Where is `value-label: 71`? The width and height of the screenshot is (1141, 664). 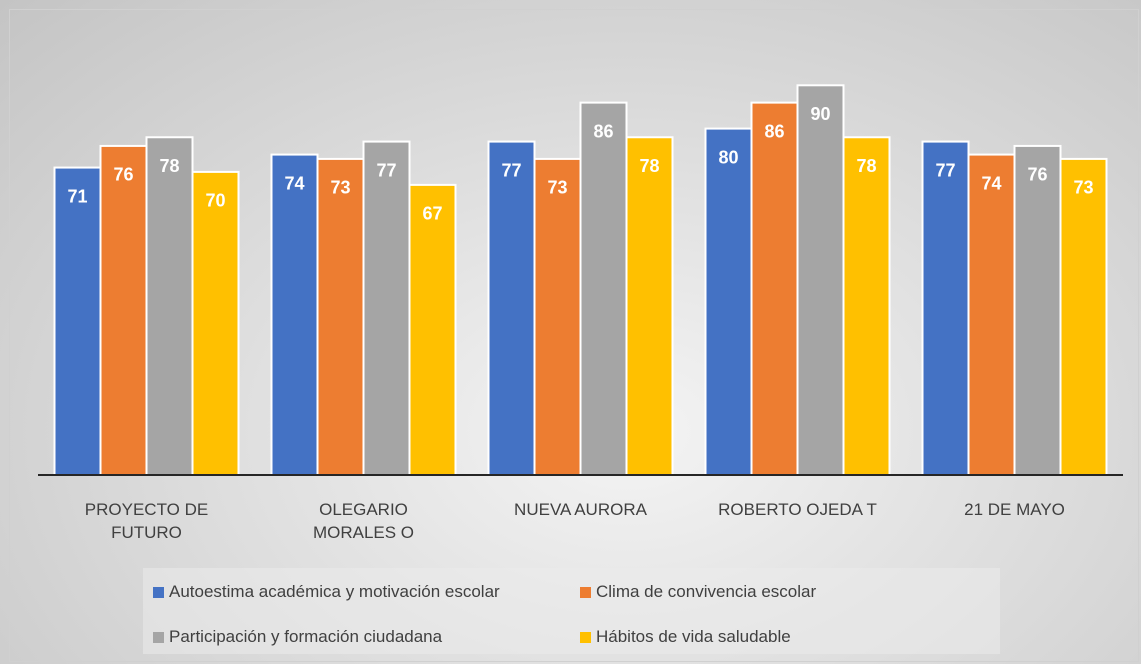 value-label: 71 is located at coordinates (77, 196).